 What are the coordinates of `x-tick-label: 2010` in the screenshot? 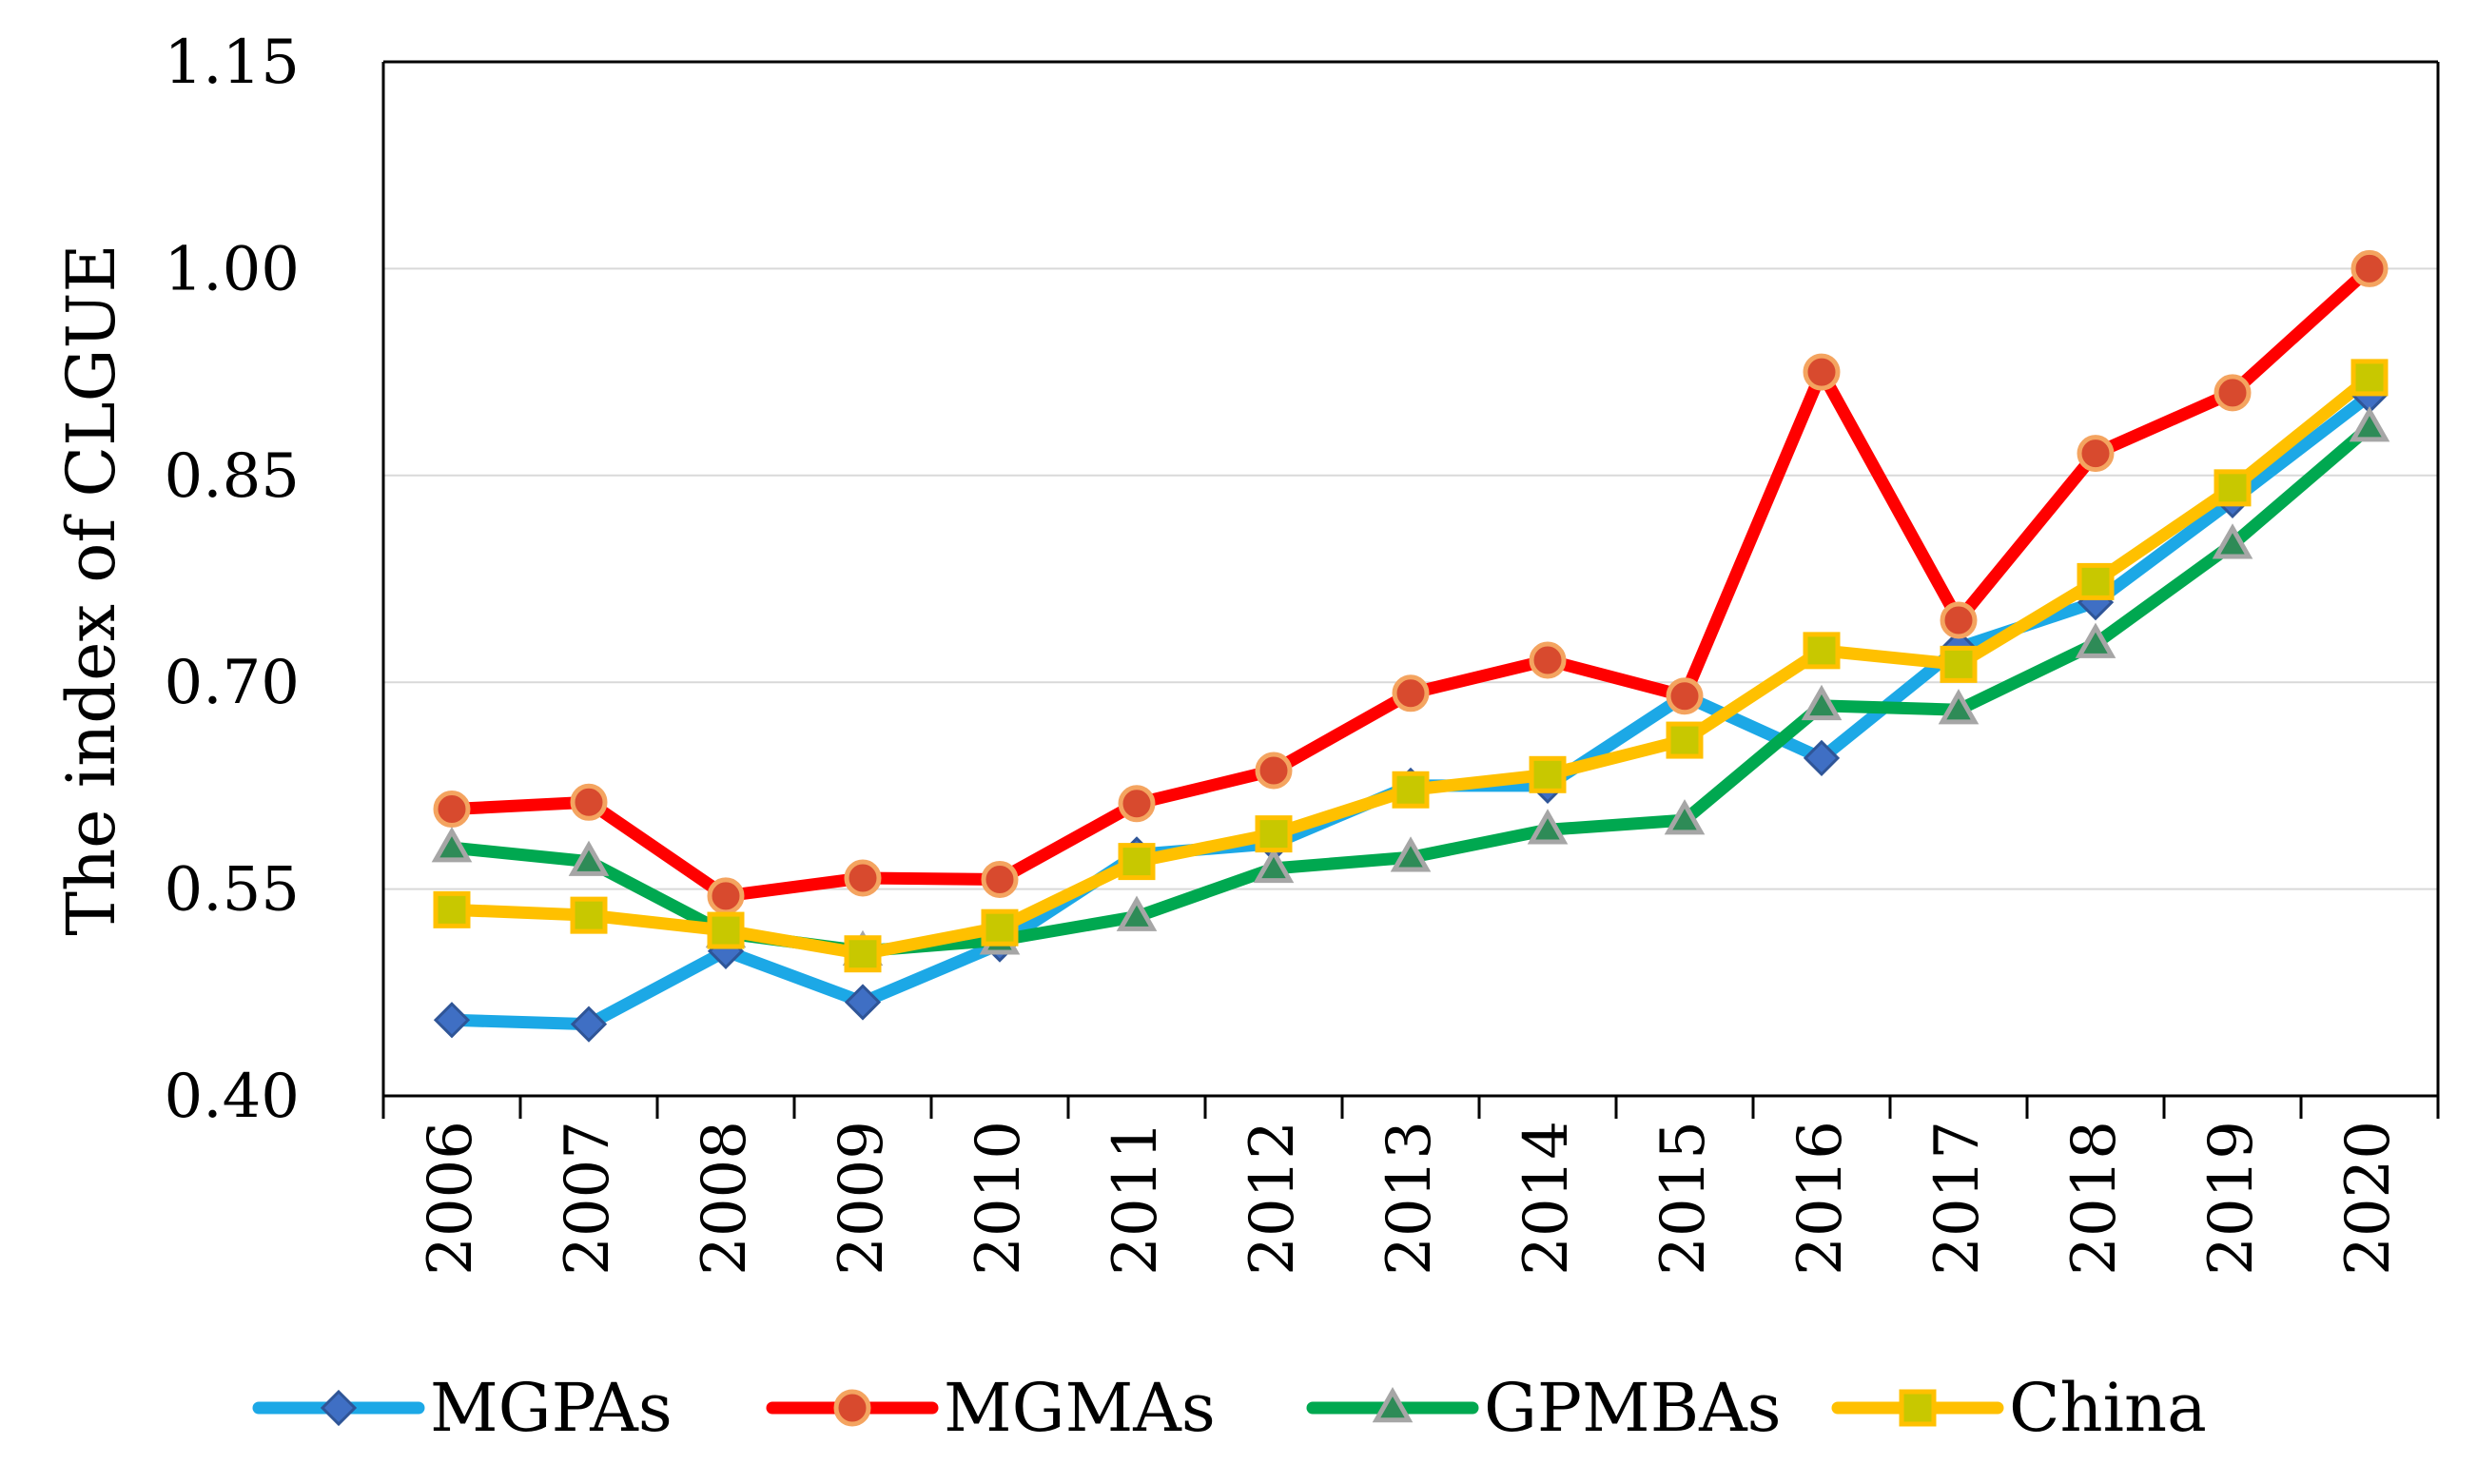 It's located at (999, 1198).